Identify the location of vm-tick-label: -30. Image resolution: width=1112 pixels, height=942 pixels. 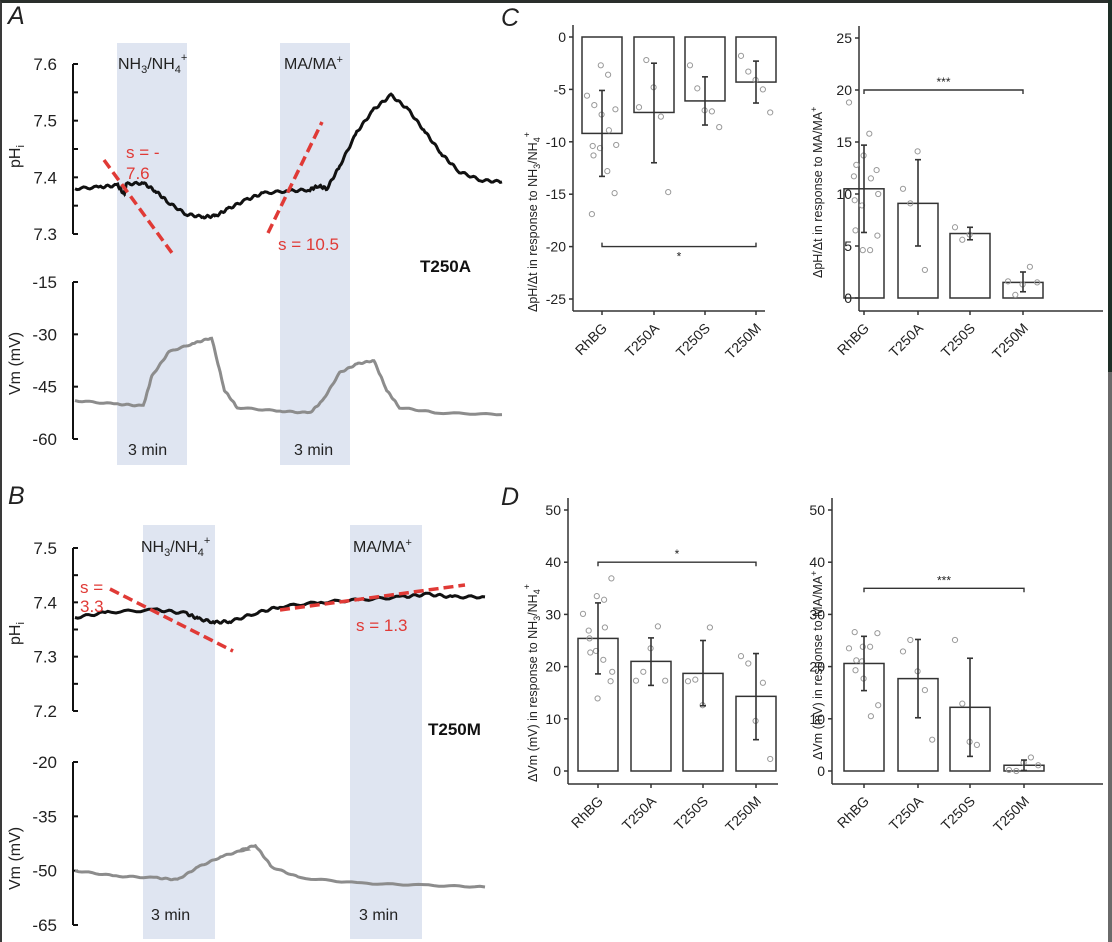
(44, 334).